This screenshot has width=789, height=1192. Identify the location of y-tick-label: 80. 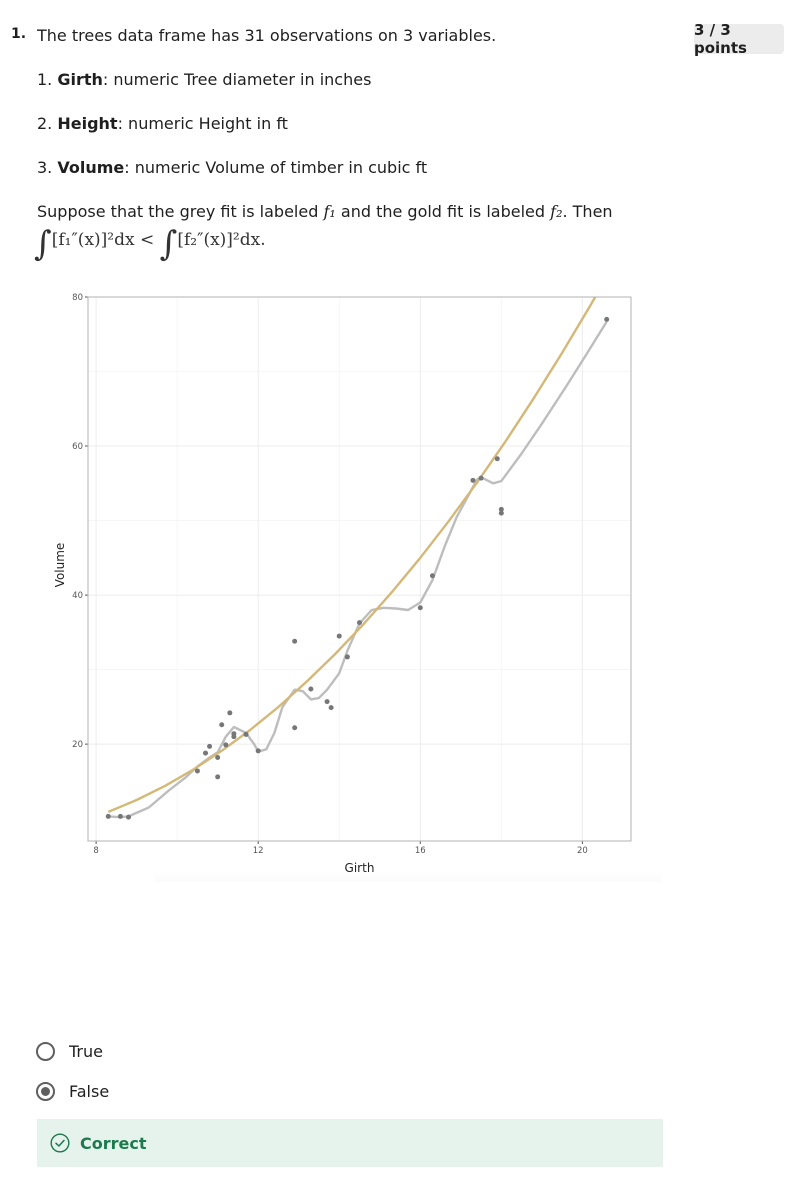
(77, 298).